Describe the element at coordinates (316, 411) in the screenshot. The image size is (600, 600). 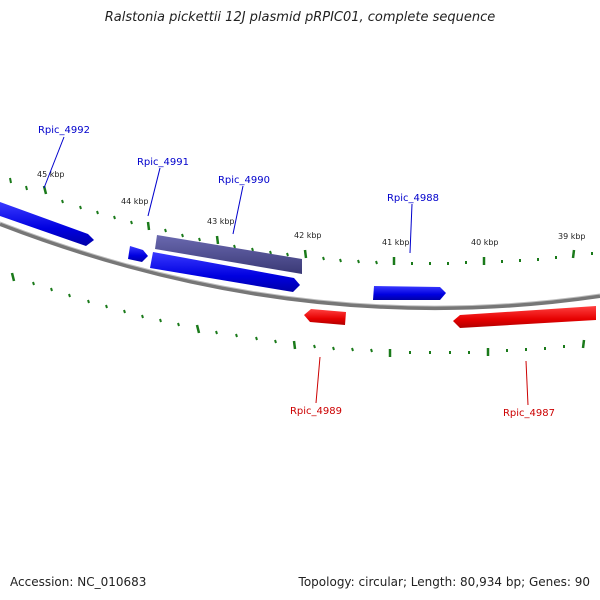
I see `gene-label-rpic-4989: Rpic_4989` at that location.